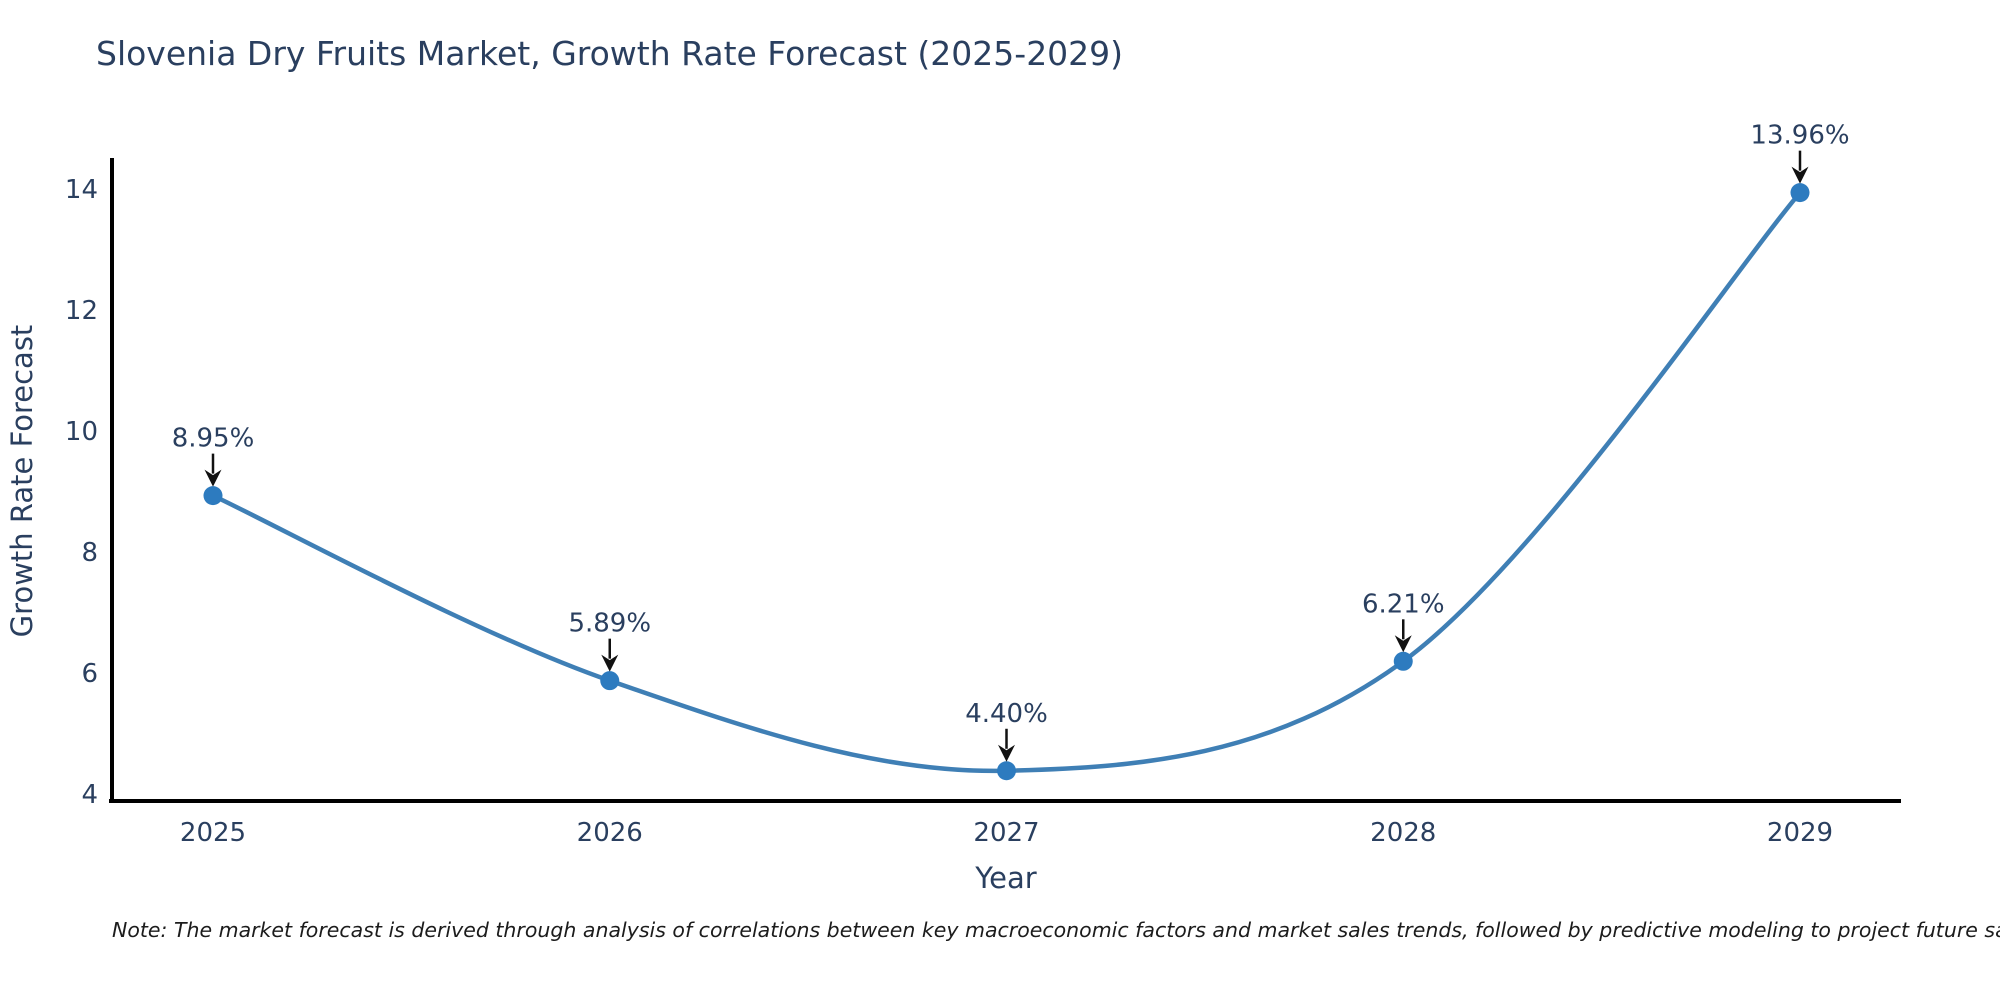 The width and height of the screenshot is (2000, 1000). I want to click on data-point-2025, so click(213, 496).